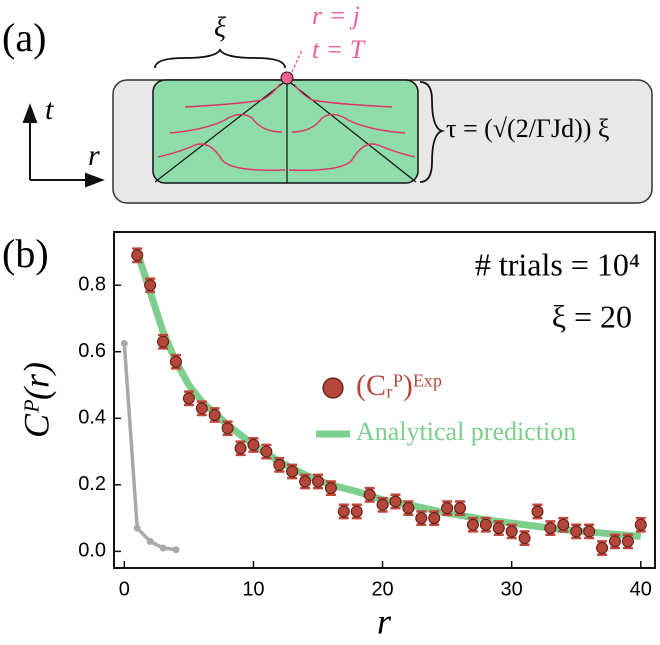 The height and width of the screenshot is (645, 660). What do you see at coordinates (297, 61) in the screenshot?
I see `pointer` at bounding box center [297, 61].